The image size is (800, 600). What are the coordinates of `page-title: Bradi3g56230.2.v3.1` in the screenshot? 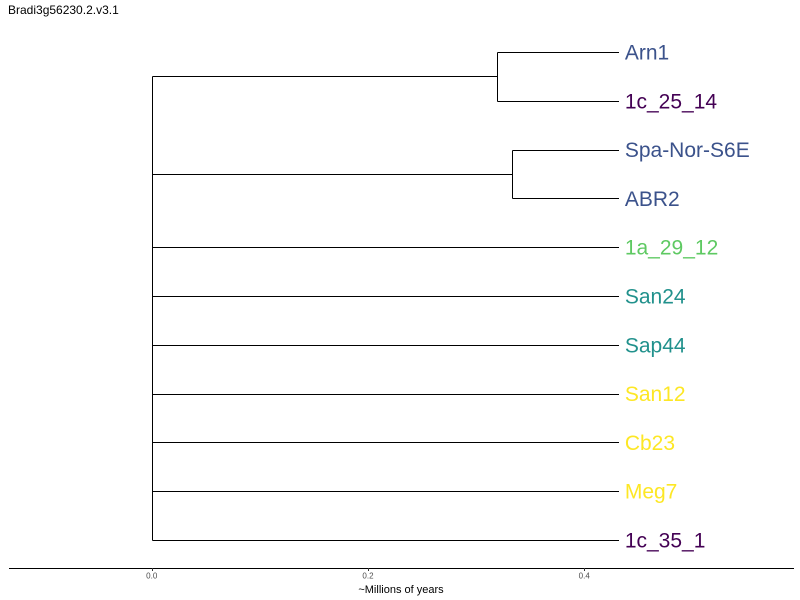 It's located at (63, 10).